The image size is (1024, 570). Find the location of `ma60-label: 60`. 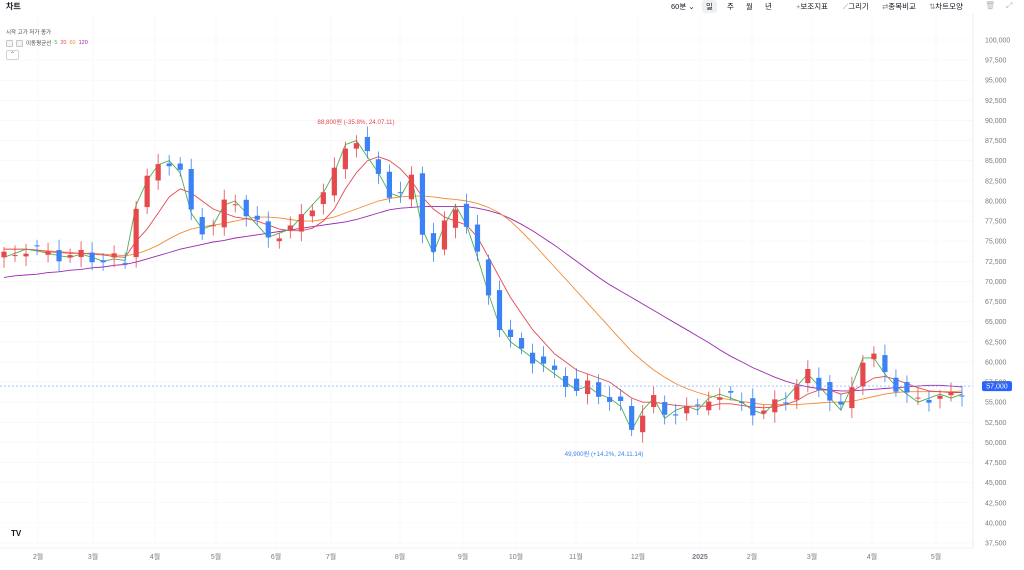

ma60-label: 60 is located at coordinates (72, 43).